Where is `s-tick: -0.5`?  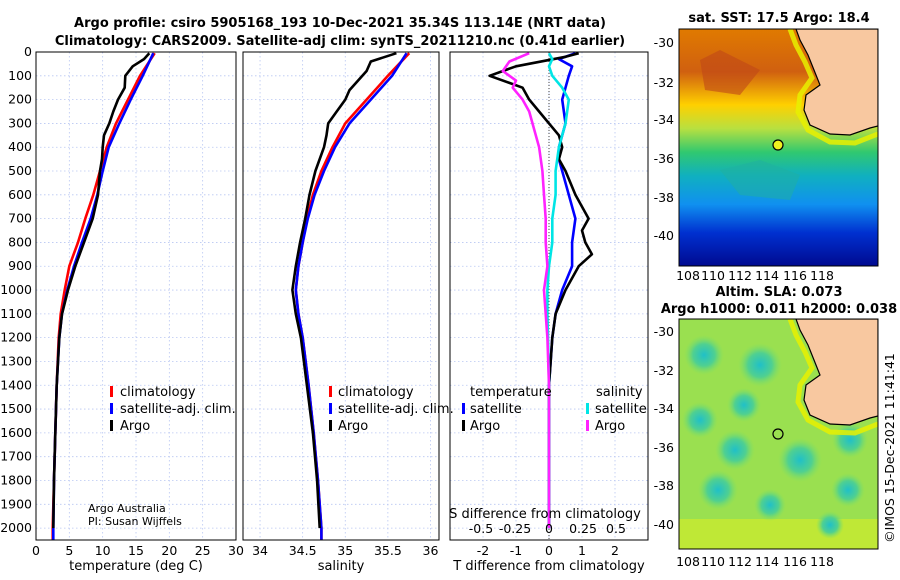
s-tick: -0.5 is located at coordinates (481, 528).